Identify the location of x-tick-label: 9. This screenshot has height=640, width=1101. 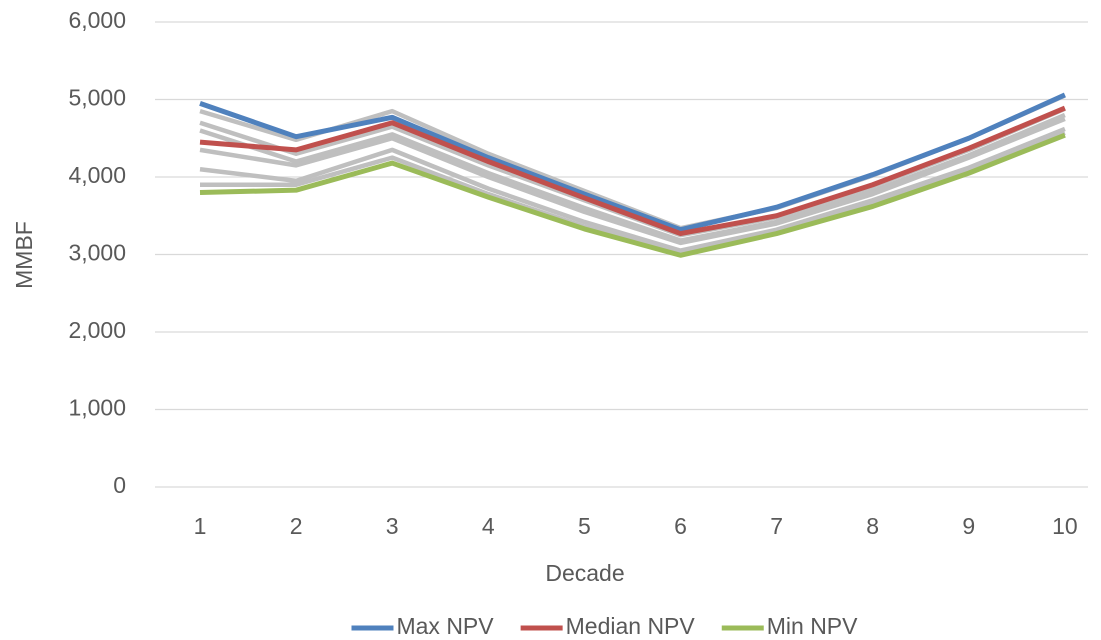
(968, 526).